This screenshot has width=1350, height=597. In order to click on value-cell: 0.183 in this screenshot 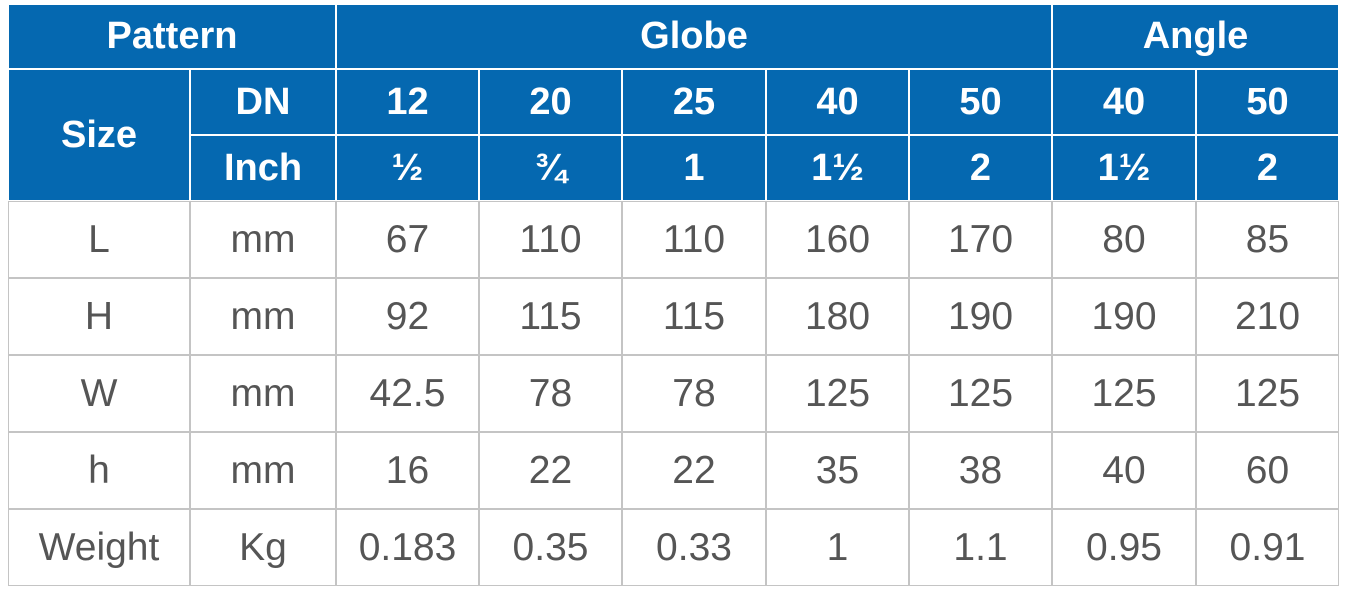, I will do `click(407, 547)`.